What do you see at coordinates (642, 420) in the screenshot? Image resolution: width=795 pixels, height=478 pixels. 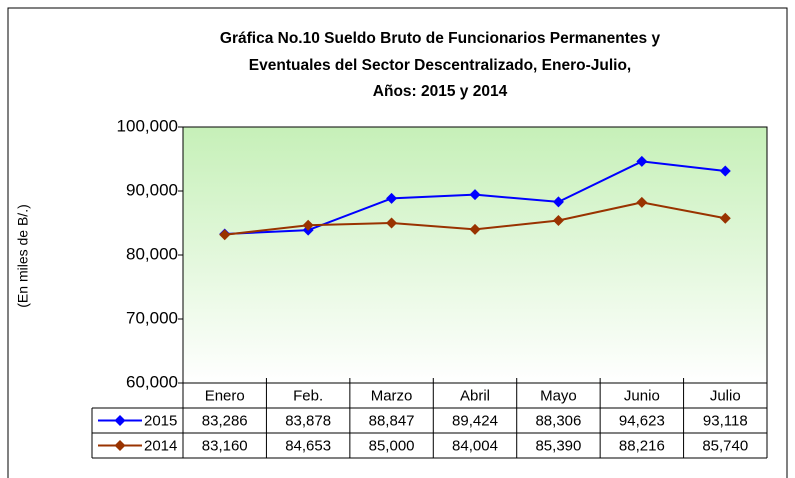 I see `table-value: 94,623` at bounding box center [642, 420].